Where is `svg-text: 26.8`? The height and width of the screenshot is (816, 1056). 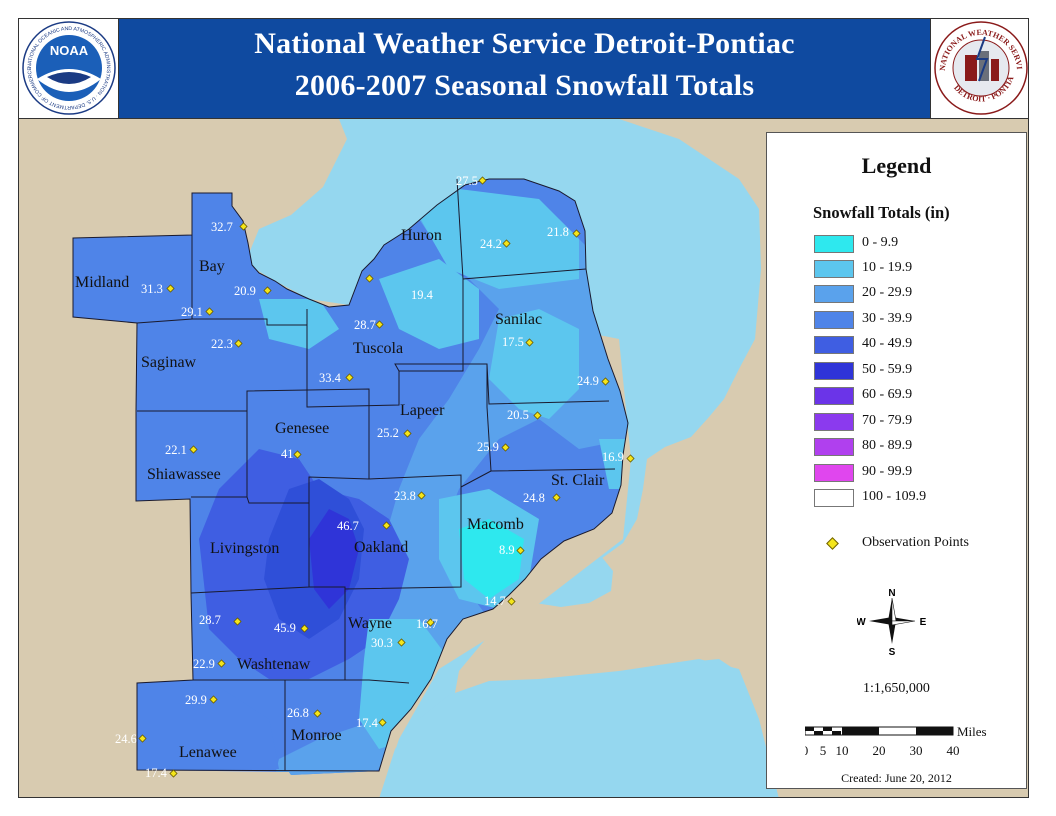 svg-text: 26.8 is located at coordinates (298, 713).